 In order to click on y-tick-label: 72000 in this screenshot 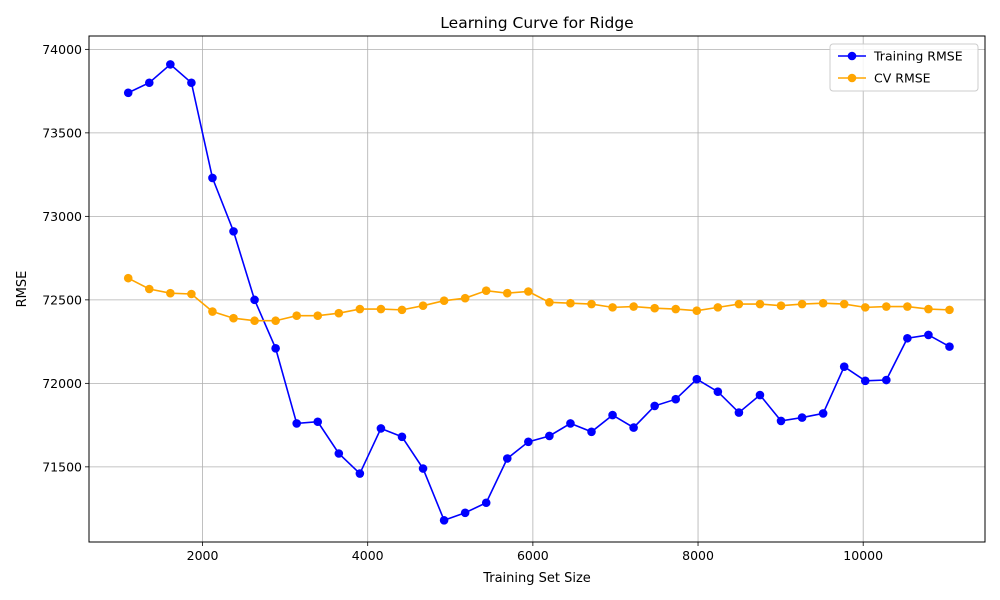, I will do `click(62, 383)`.